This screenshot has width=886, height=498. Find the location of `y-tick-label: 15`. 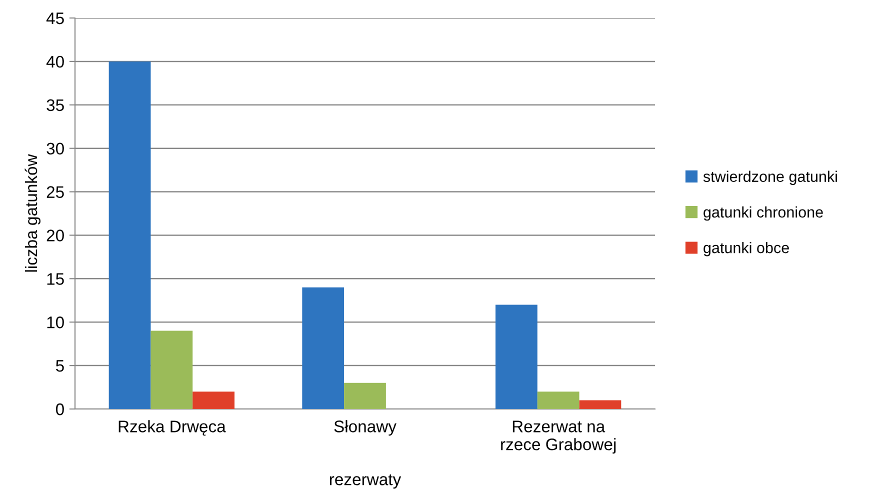

y-tick-label: 15 is located at coordinates (55, 279).